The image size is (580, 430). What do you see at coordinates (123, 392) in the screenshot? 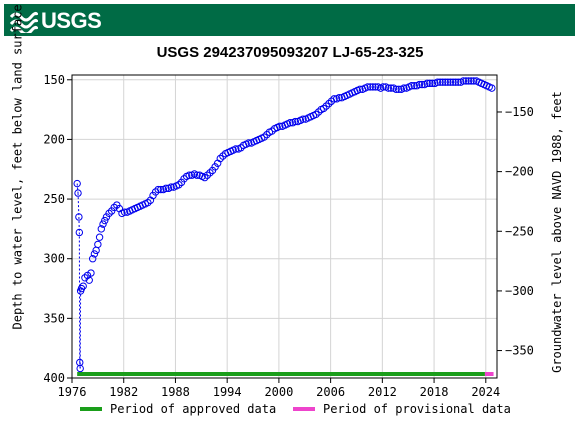
I see `x-tick-label: 1982` at bounding box center [123, 392].